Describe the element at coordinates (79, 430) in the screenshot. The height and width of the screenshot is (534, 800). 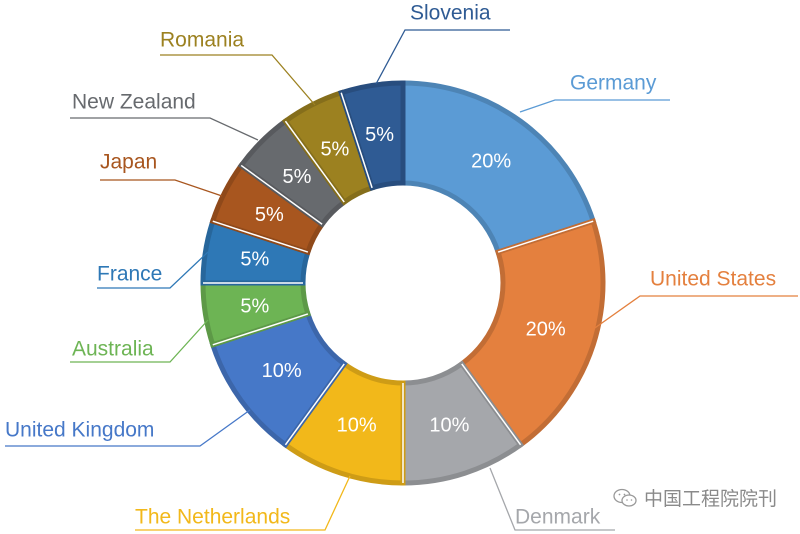
I see `category-label: United Kingdom` at that location.